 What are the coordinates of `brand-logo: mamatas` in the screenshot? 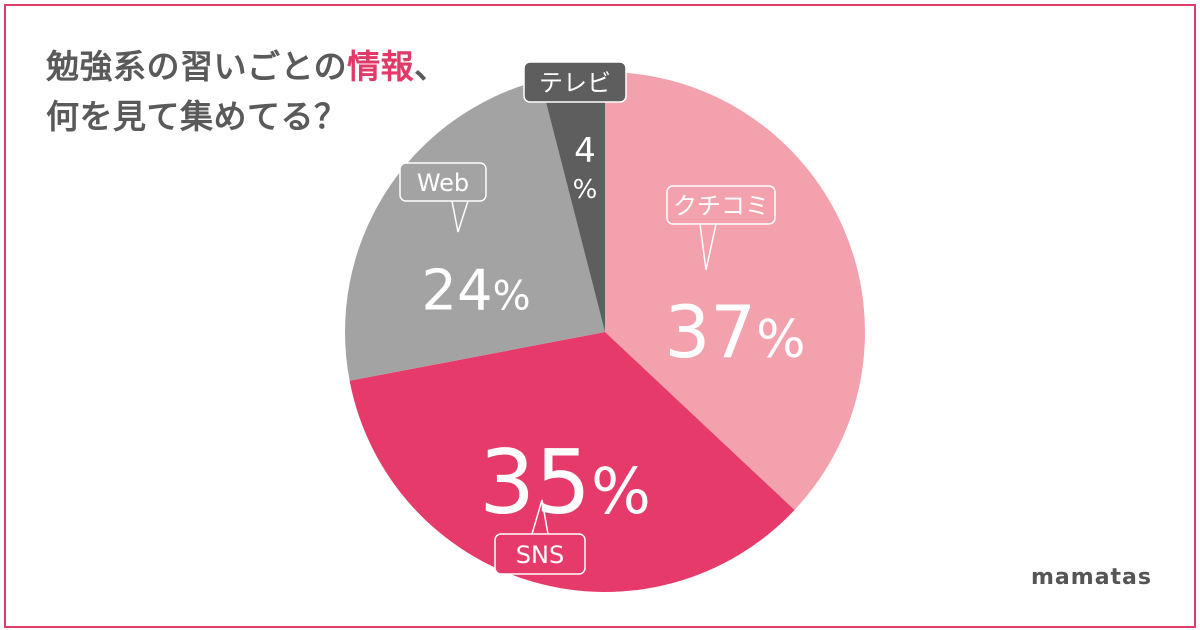 It's located at (1091, 577).